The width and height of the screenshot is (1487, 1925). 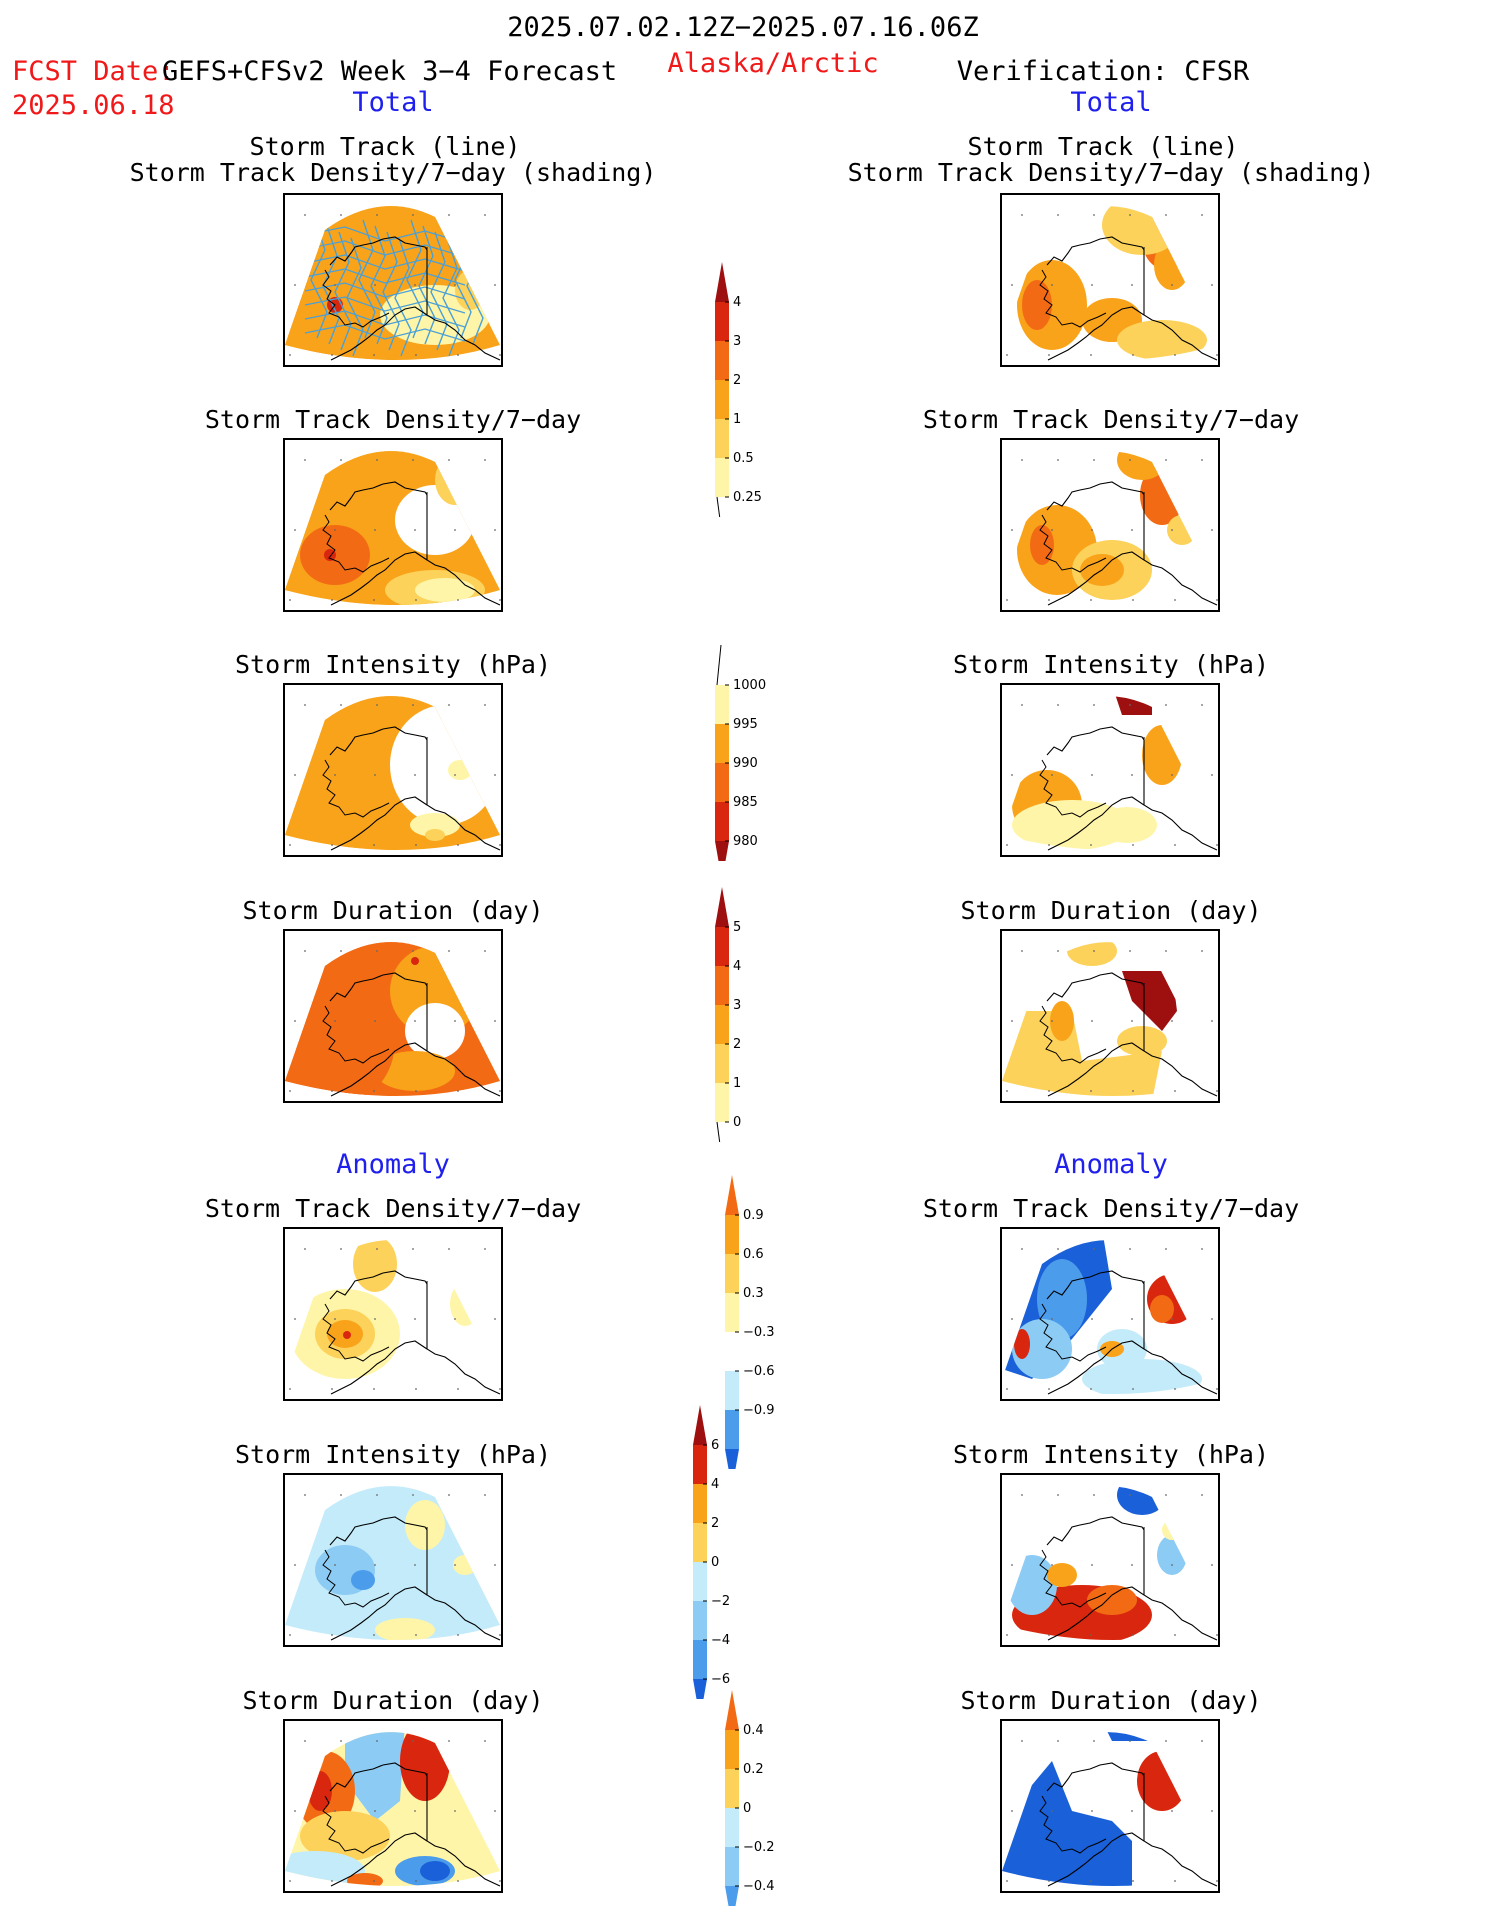 What do you see at coordinates (1109, 528) in the screenshot?
I see `map-density-verification-field` at bounding box center [1109, 528].